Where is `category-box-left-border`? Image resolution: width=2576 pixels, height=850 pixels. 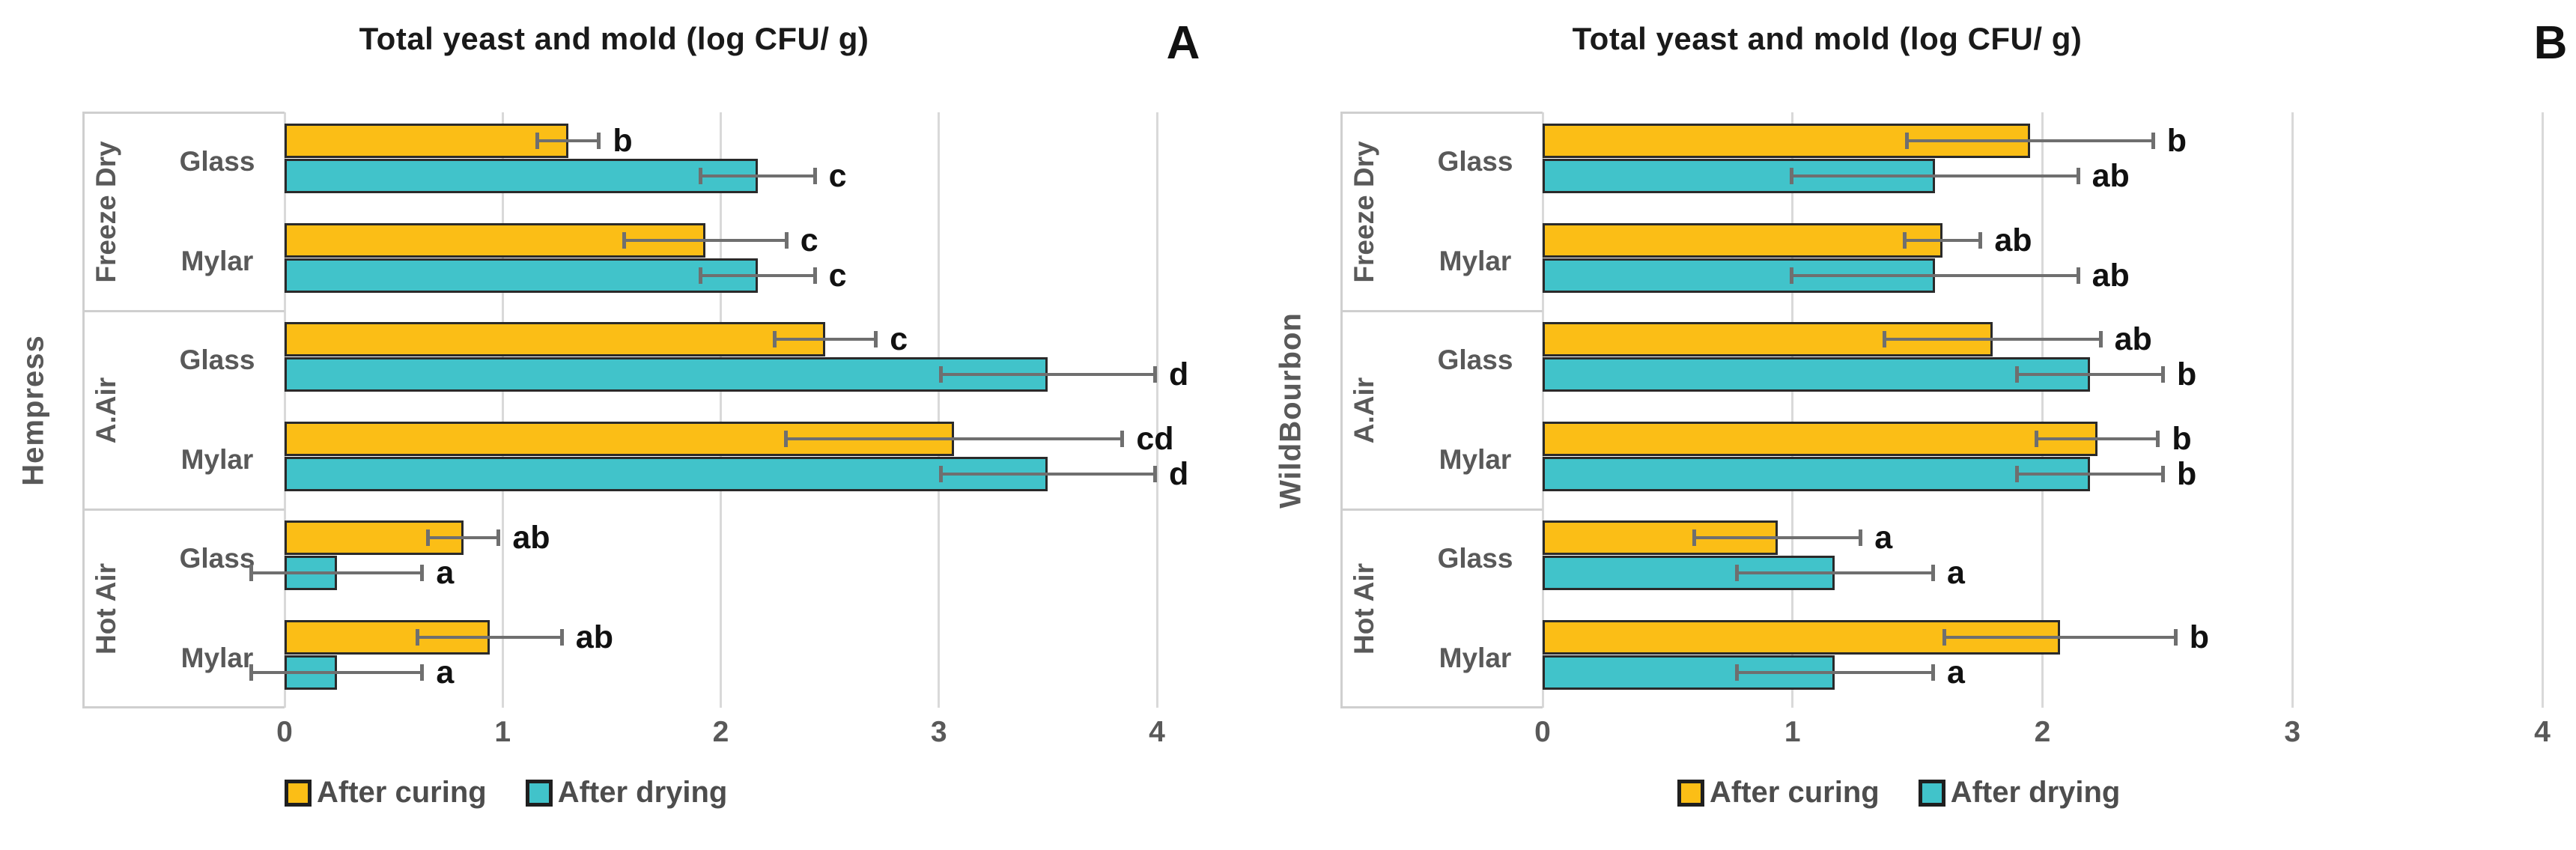 category-box-left-border is located at coordinates (1341, 410).